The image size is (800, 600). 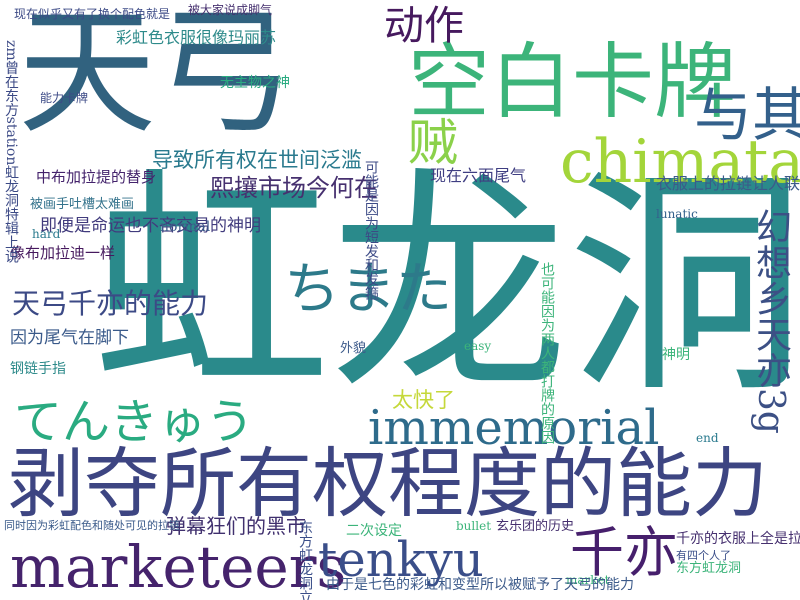 I want to click on word-zhanbi: 同时因为彩虹配色和随处可见的拉链, so click(x=92, y=525).